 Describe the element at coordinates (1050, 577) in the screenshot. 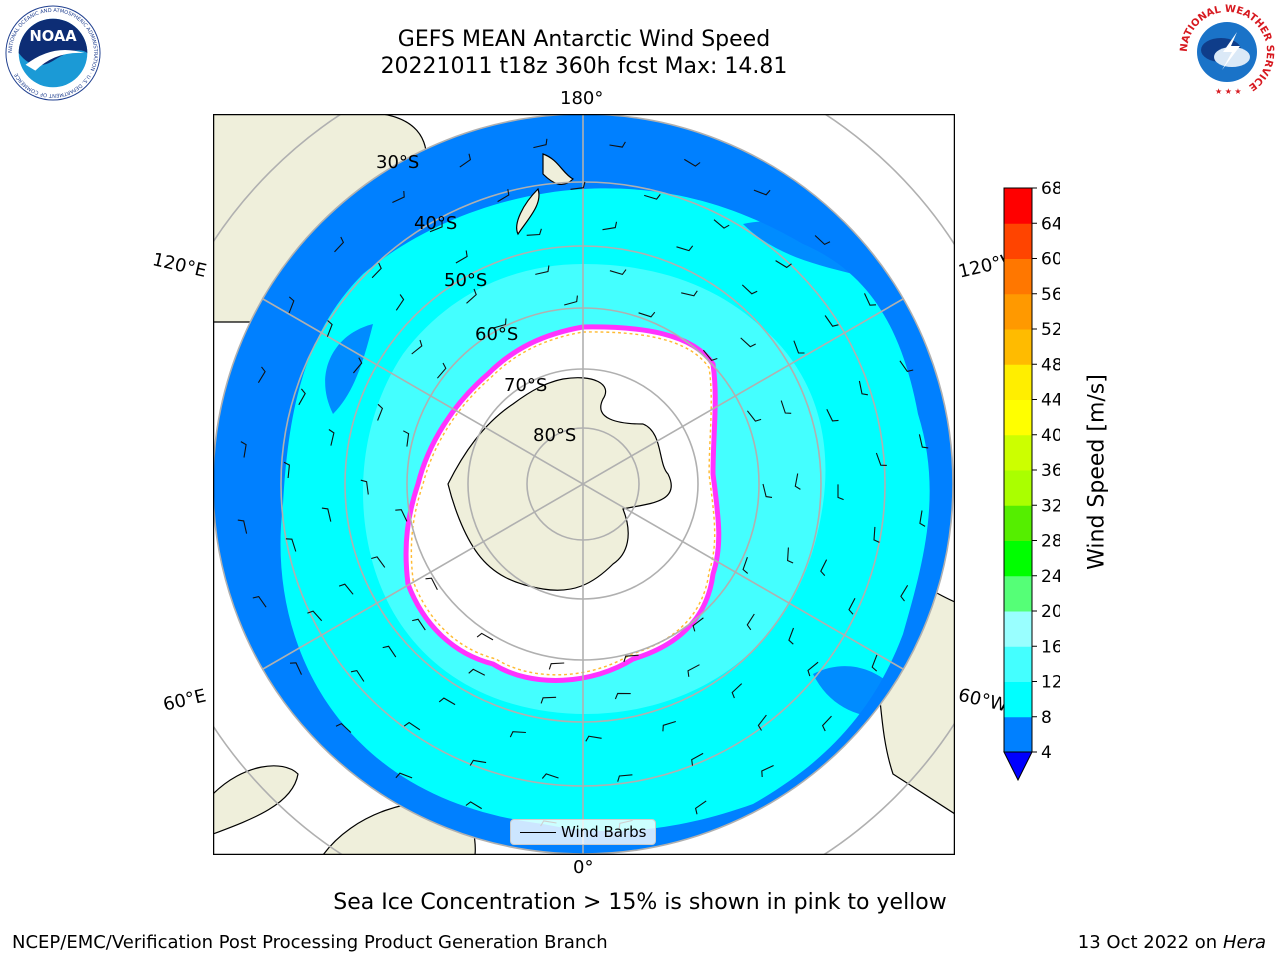

I see `colorbar-tick-label: 24` at that location.